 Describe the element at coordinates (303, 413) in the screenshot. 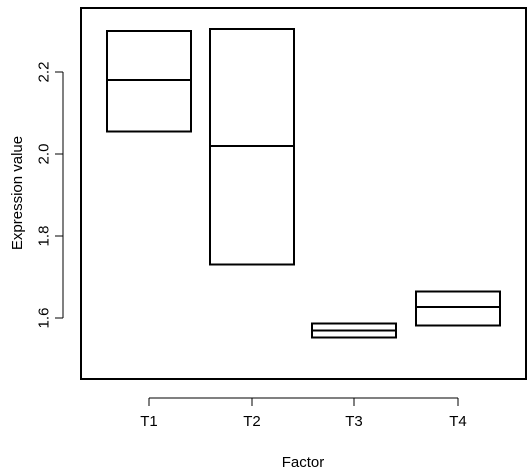

I see `x-axis: T1 T2 T3 T4` at that location.